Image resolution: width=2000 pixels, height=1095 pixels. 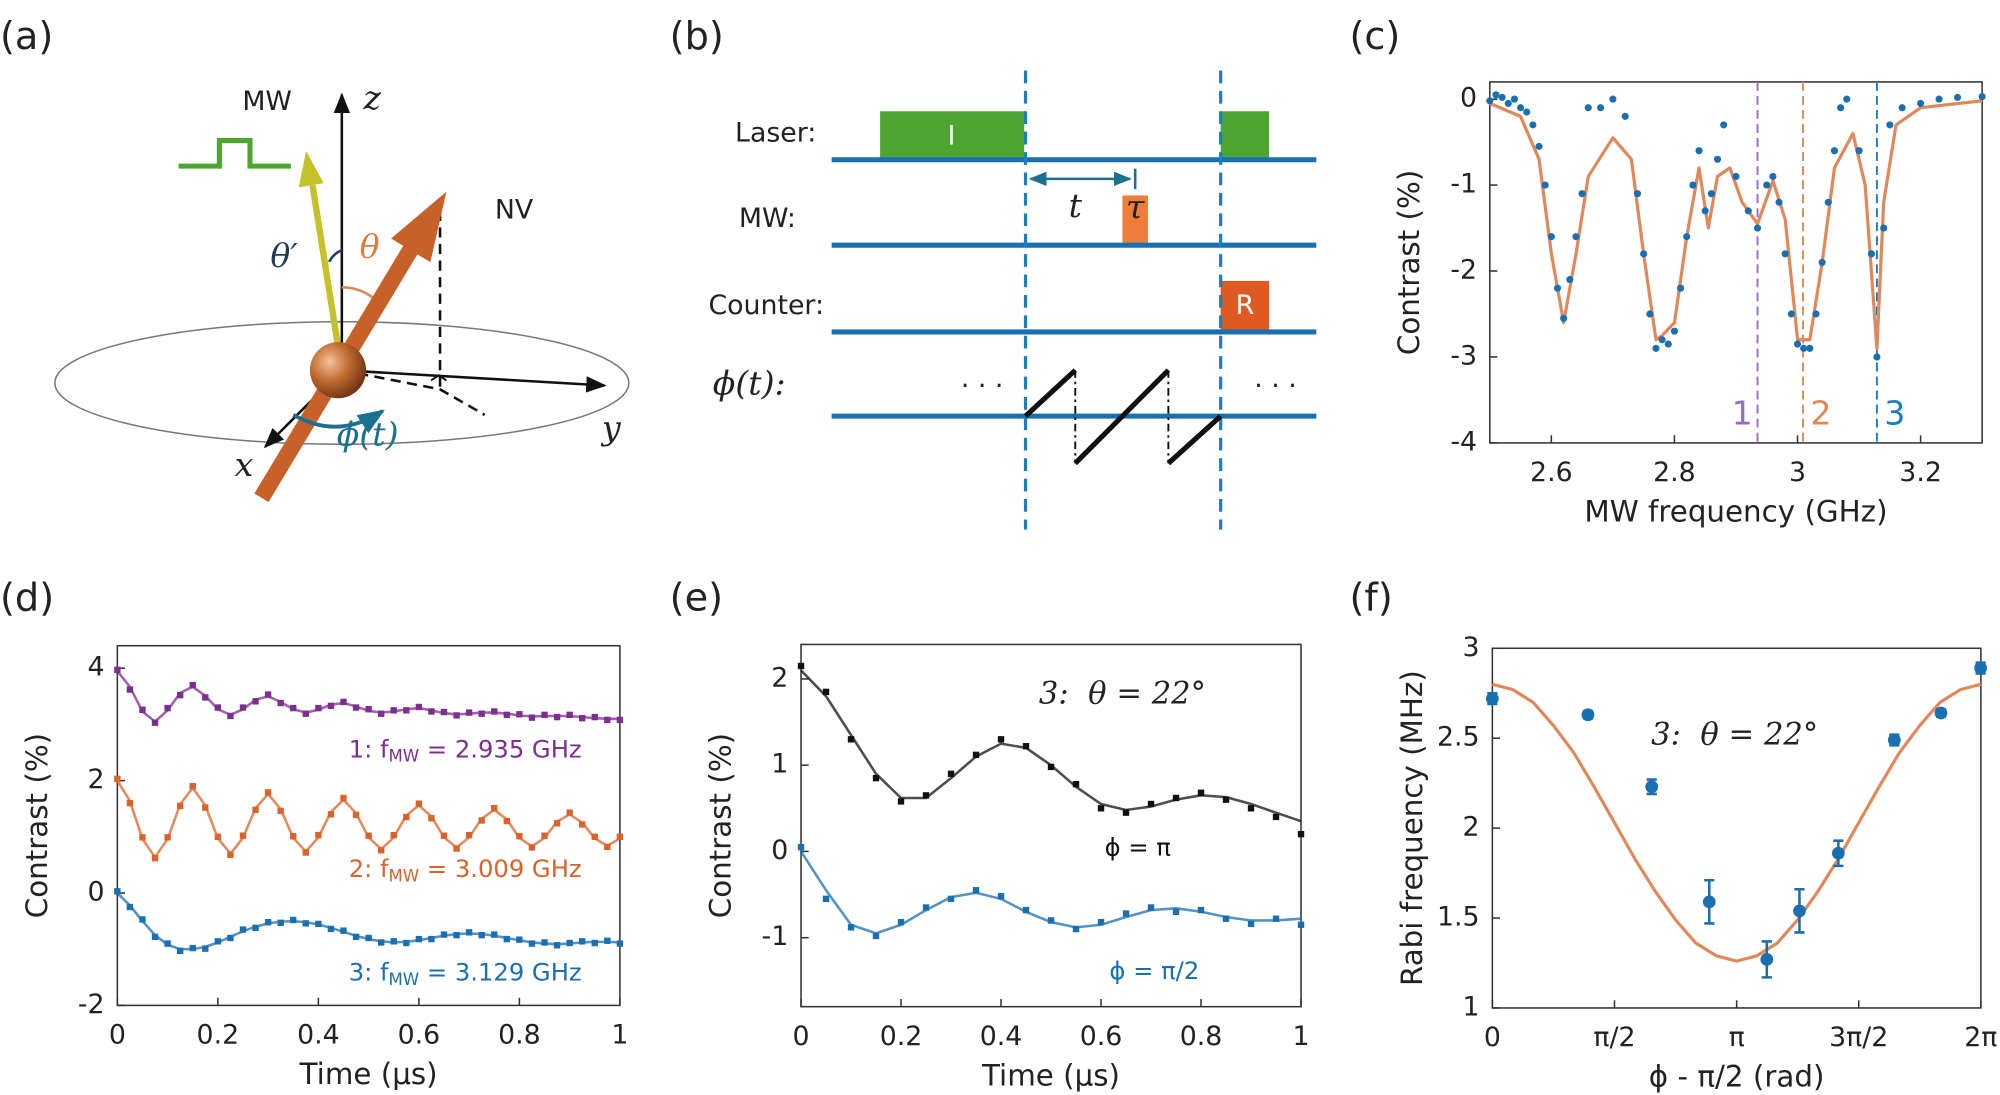 I want to click on y-tick-label: -2, so click(x=1463, y=270).